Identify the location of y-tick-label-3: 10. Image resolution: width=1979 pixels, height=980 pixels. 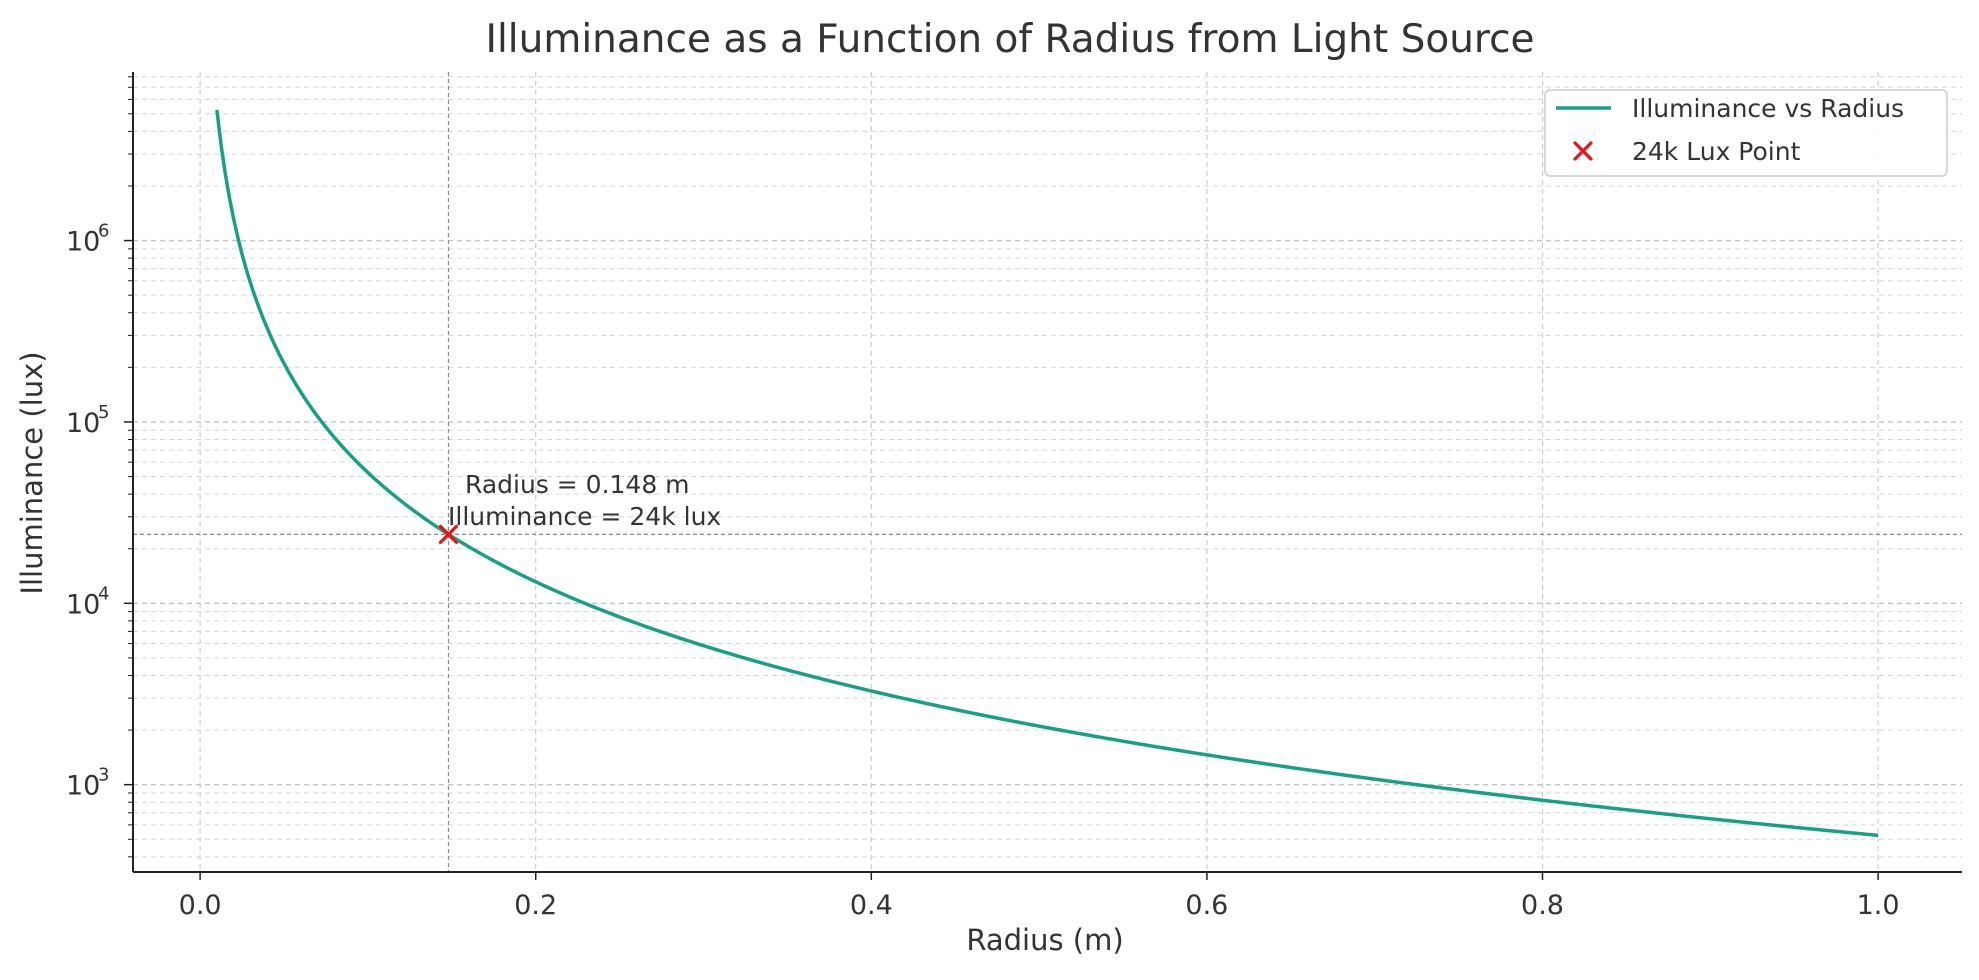
(83, 242).